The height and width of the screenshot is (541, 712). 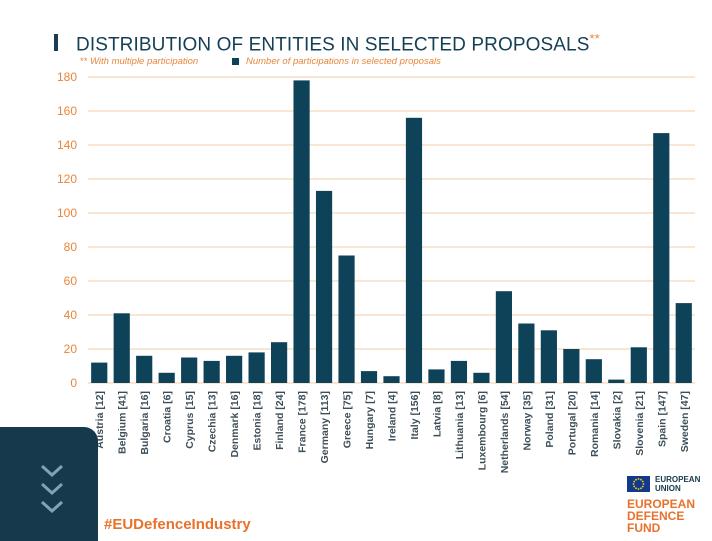 What do you see at coordinates (550, 419) in the screenshot?
I see `x-tick-label: Poland [31]` at bounding box center [550, 419].